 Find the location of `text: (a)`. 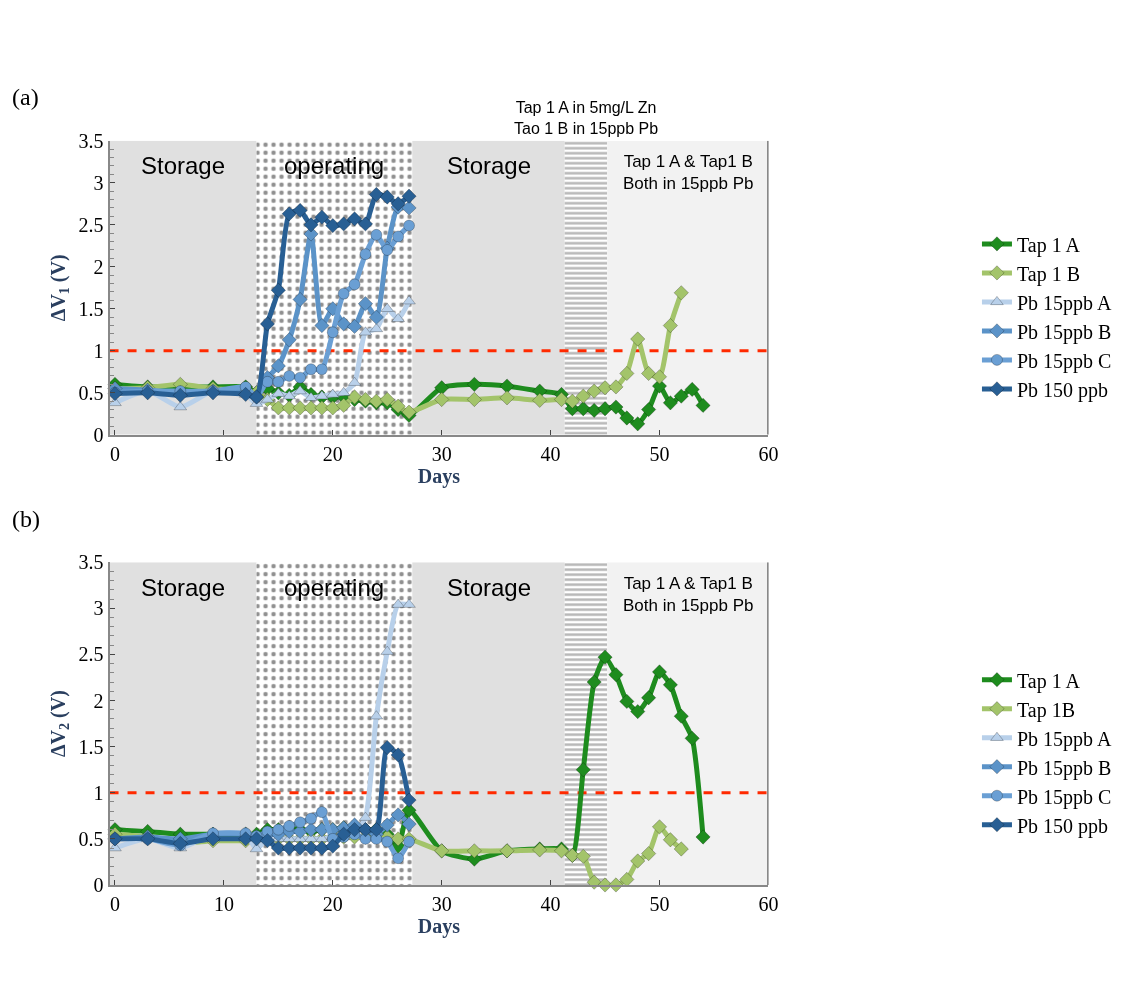

text: (a) is located at coordinates (25, 97).